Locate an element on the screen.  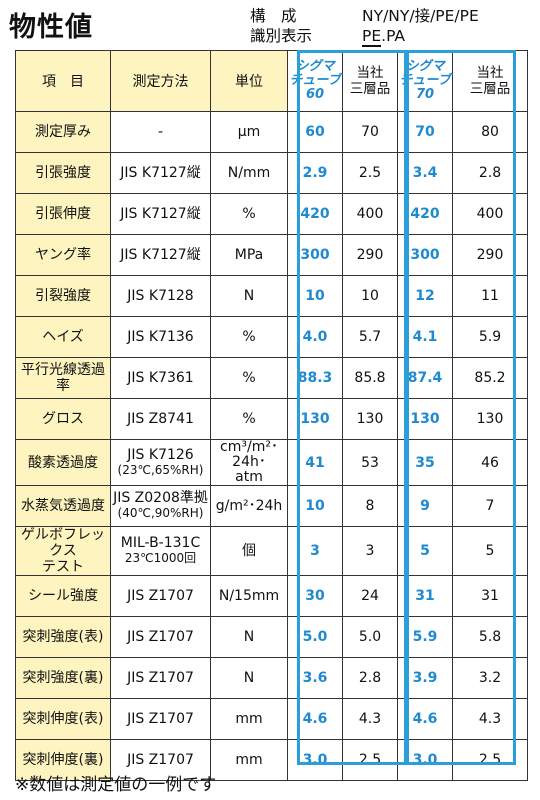
cell-unit-line: MPa is located at coordinates (249, 254).